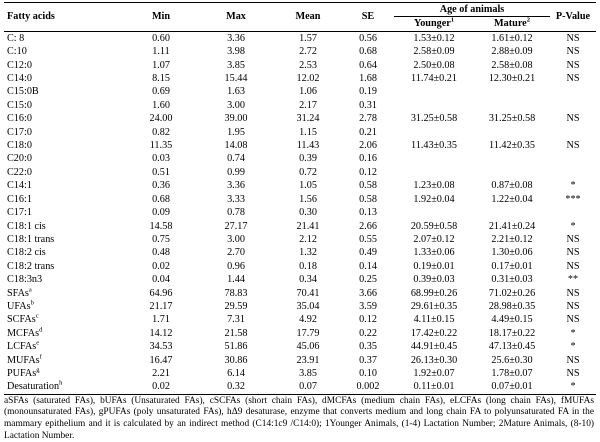  I want to click on cell-mean: 2.17, so click(308, 105).